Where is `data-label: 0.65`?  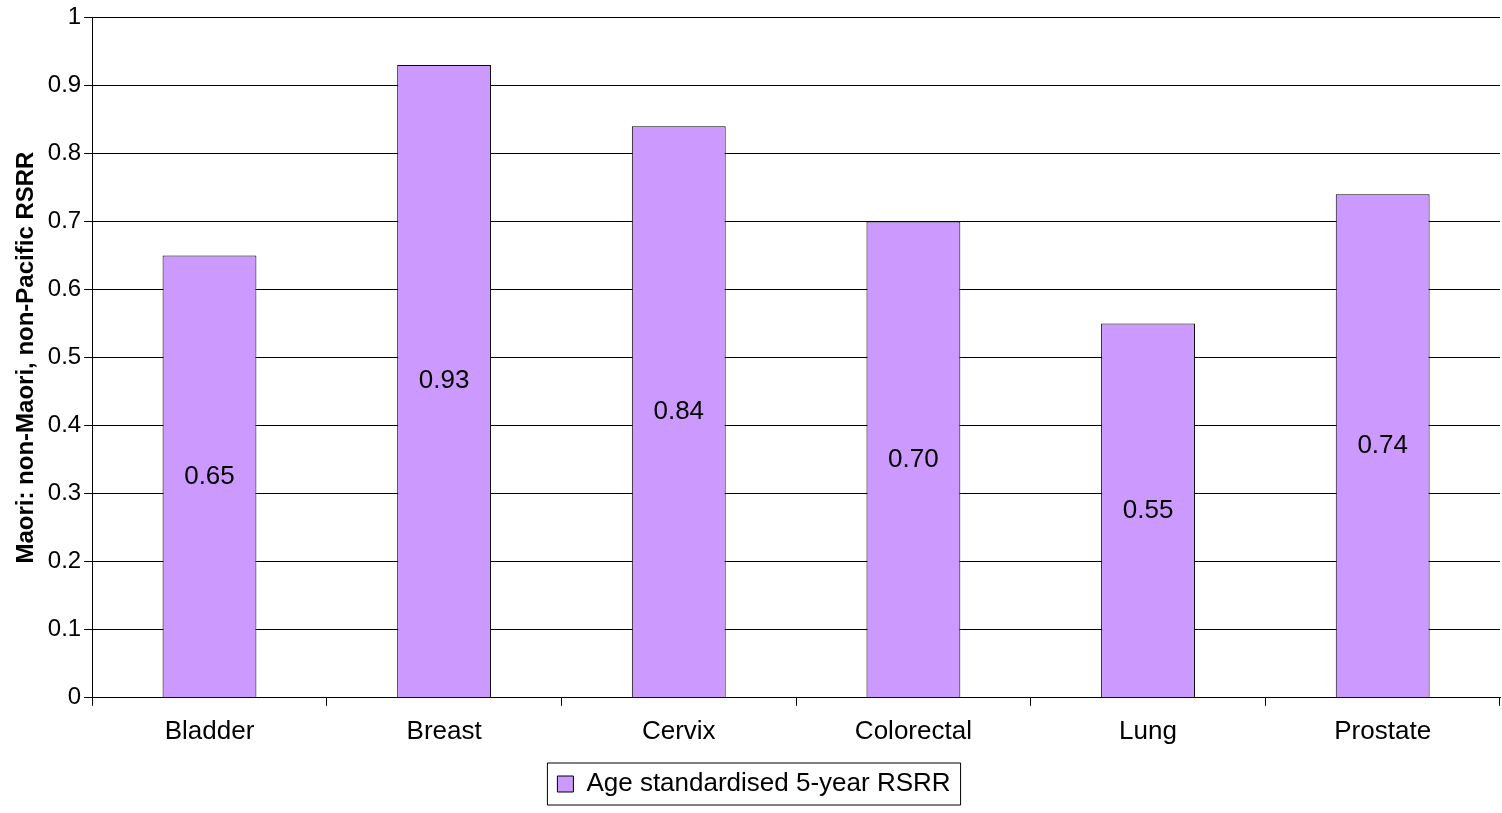
data-label: 0.65 is located at coordinates (209, 474).